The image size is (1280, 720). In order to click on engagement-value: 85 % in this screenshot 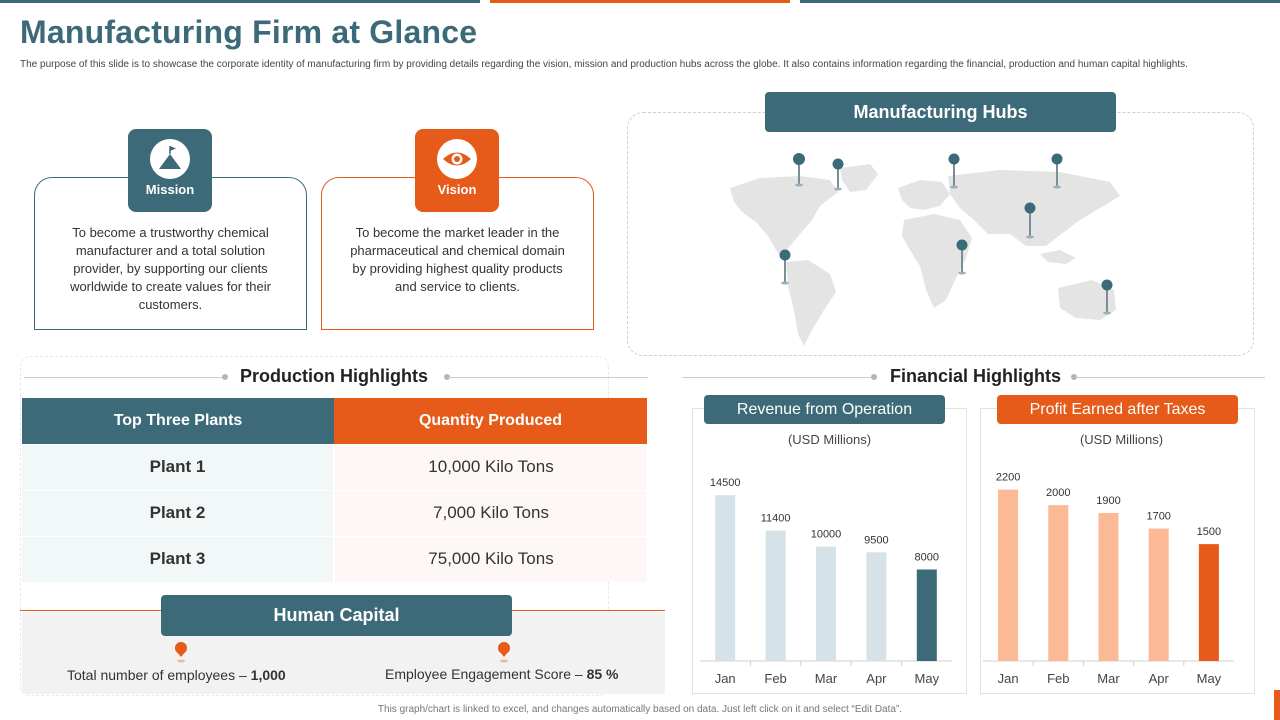, I will do `click(602, 674)`.